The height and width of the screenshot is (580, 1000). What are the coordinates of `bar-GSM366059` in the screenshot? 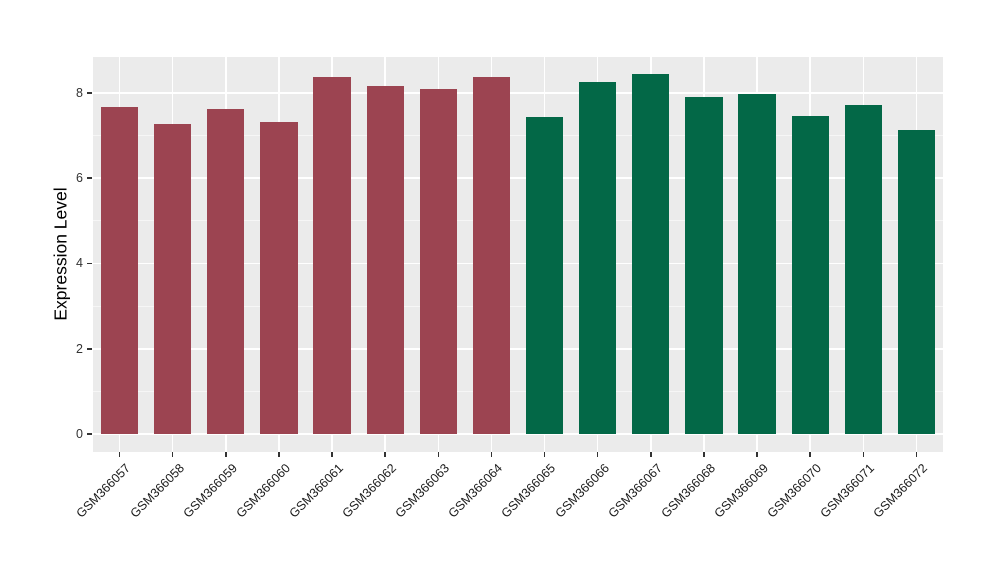 It's located at (226, 272).